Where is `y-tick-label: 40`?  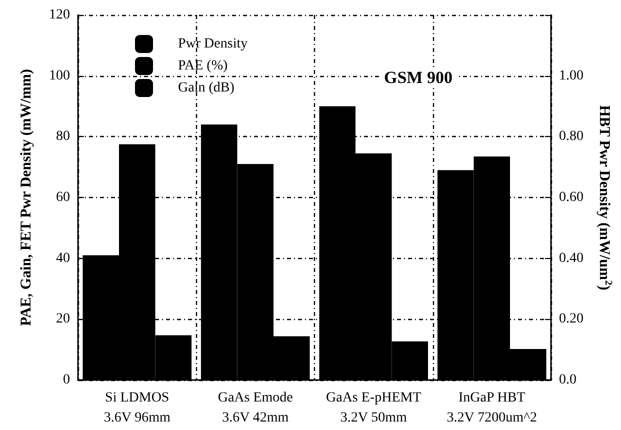
y-tick-label: 40 is located at coordinates (63, 258).